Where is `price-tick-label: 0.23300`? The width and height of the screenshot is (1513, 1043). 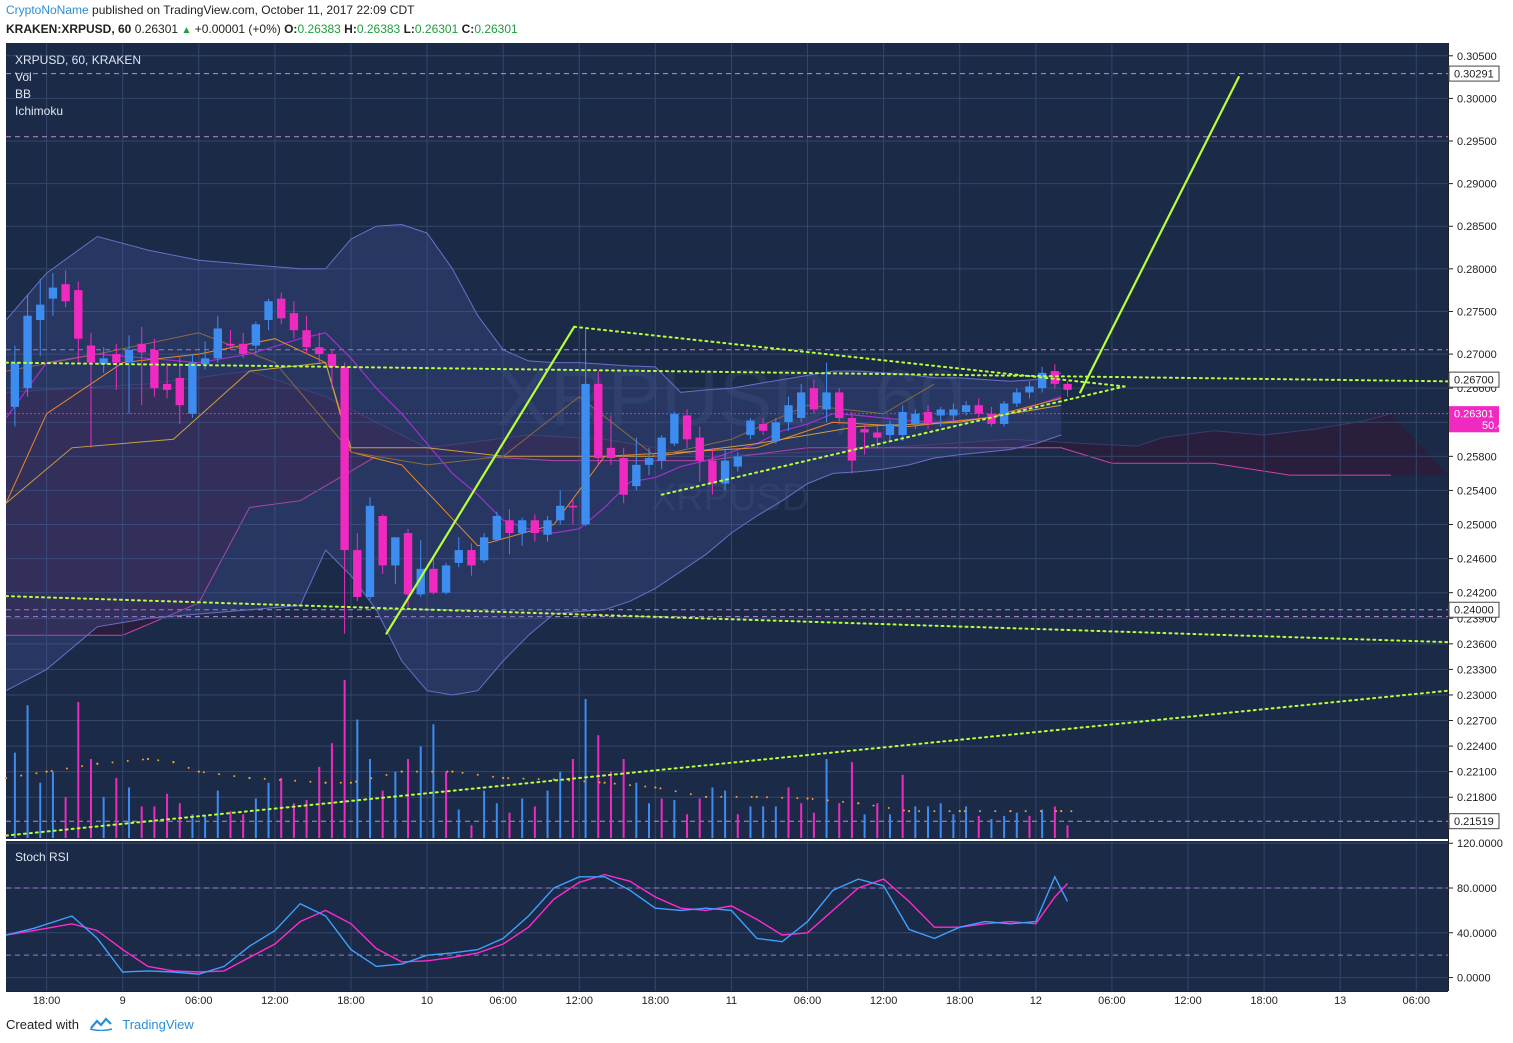
price-tick-label: 0.23300 is located at coordinates (1477, 670).